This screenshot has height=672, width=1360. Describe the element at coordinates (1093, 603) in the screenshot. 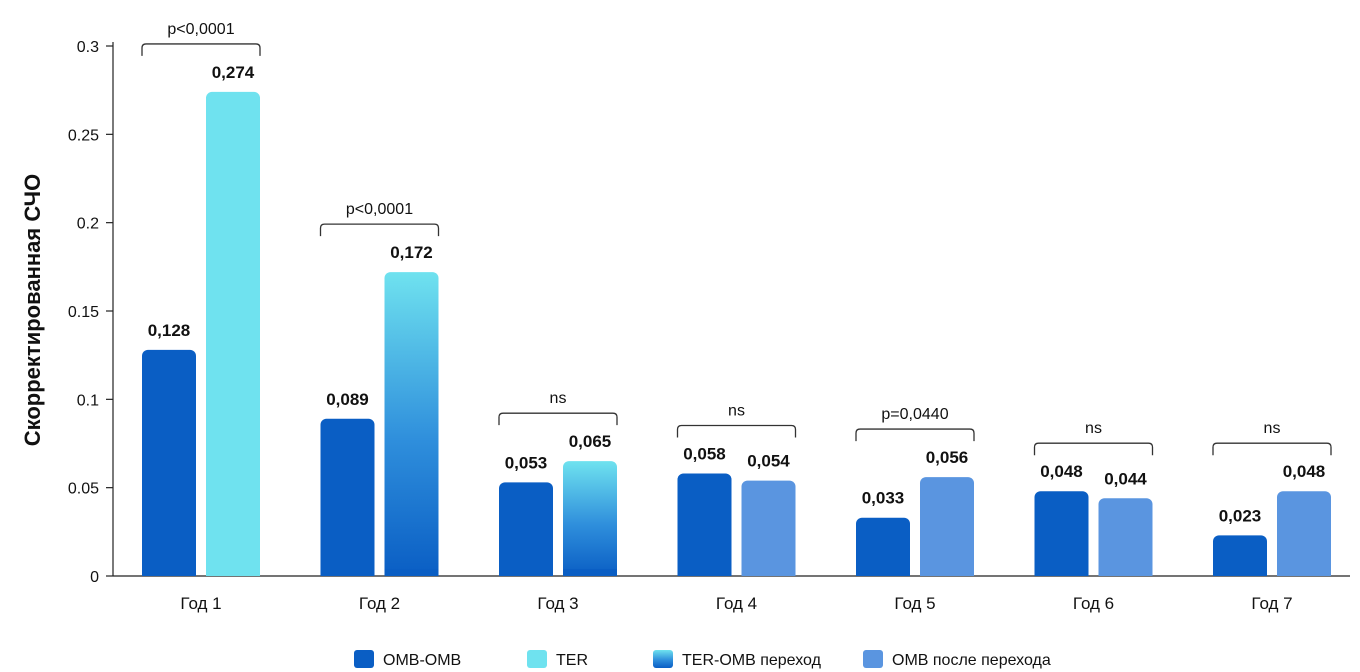

I see `category-label: Год 6` at that location.